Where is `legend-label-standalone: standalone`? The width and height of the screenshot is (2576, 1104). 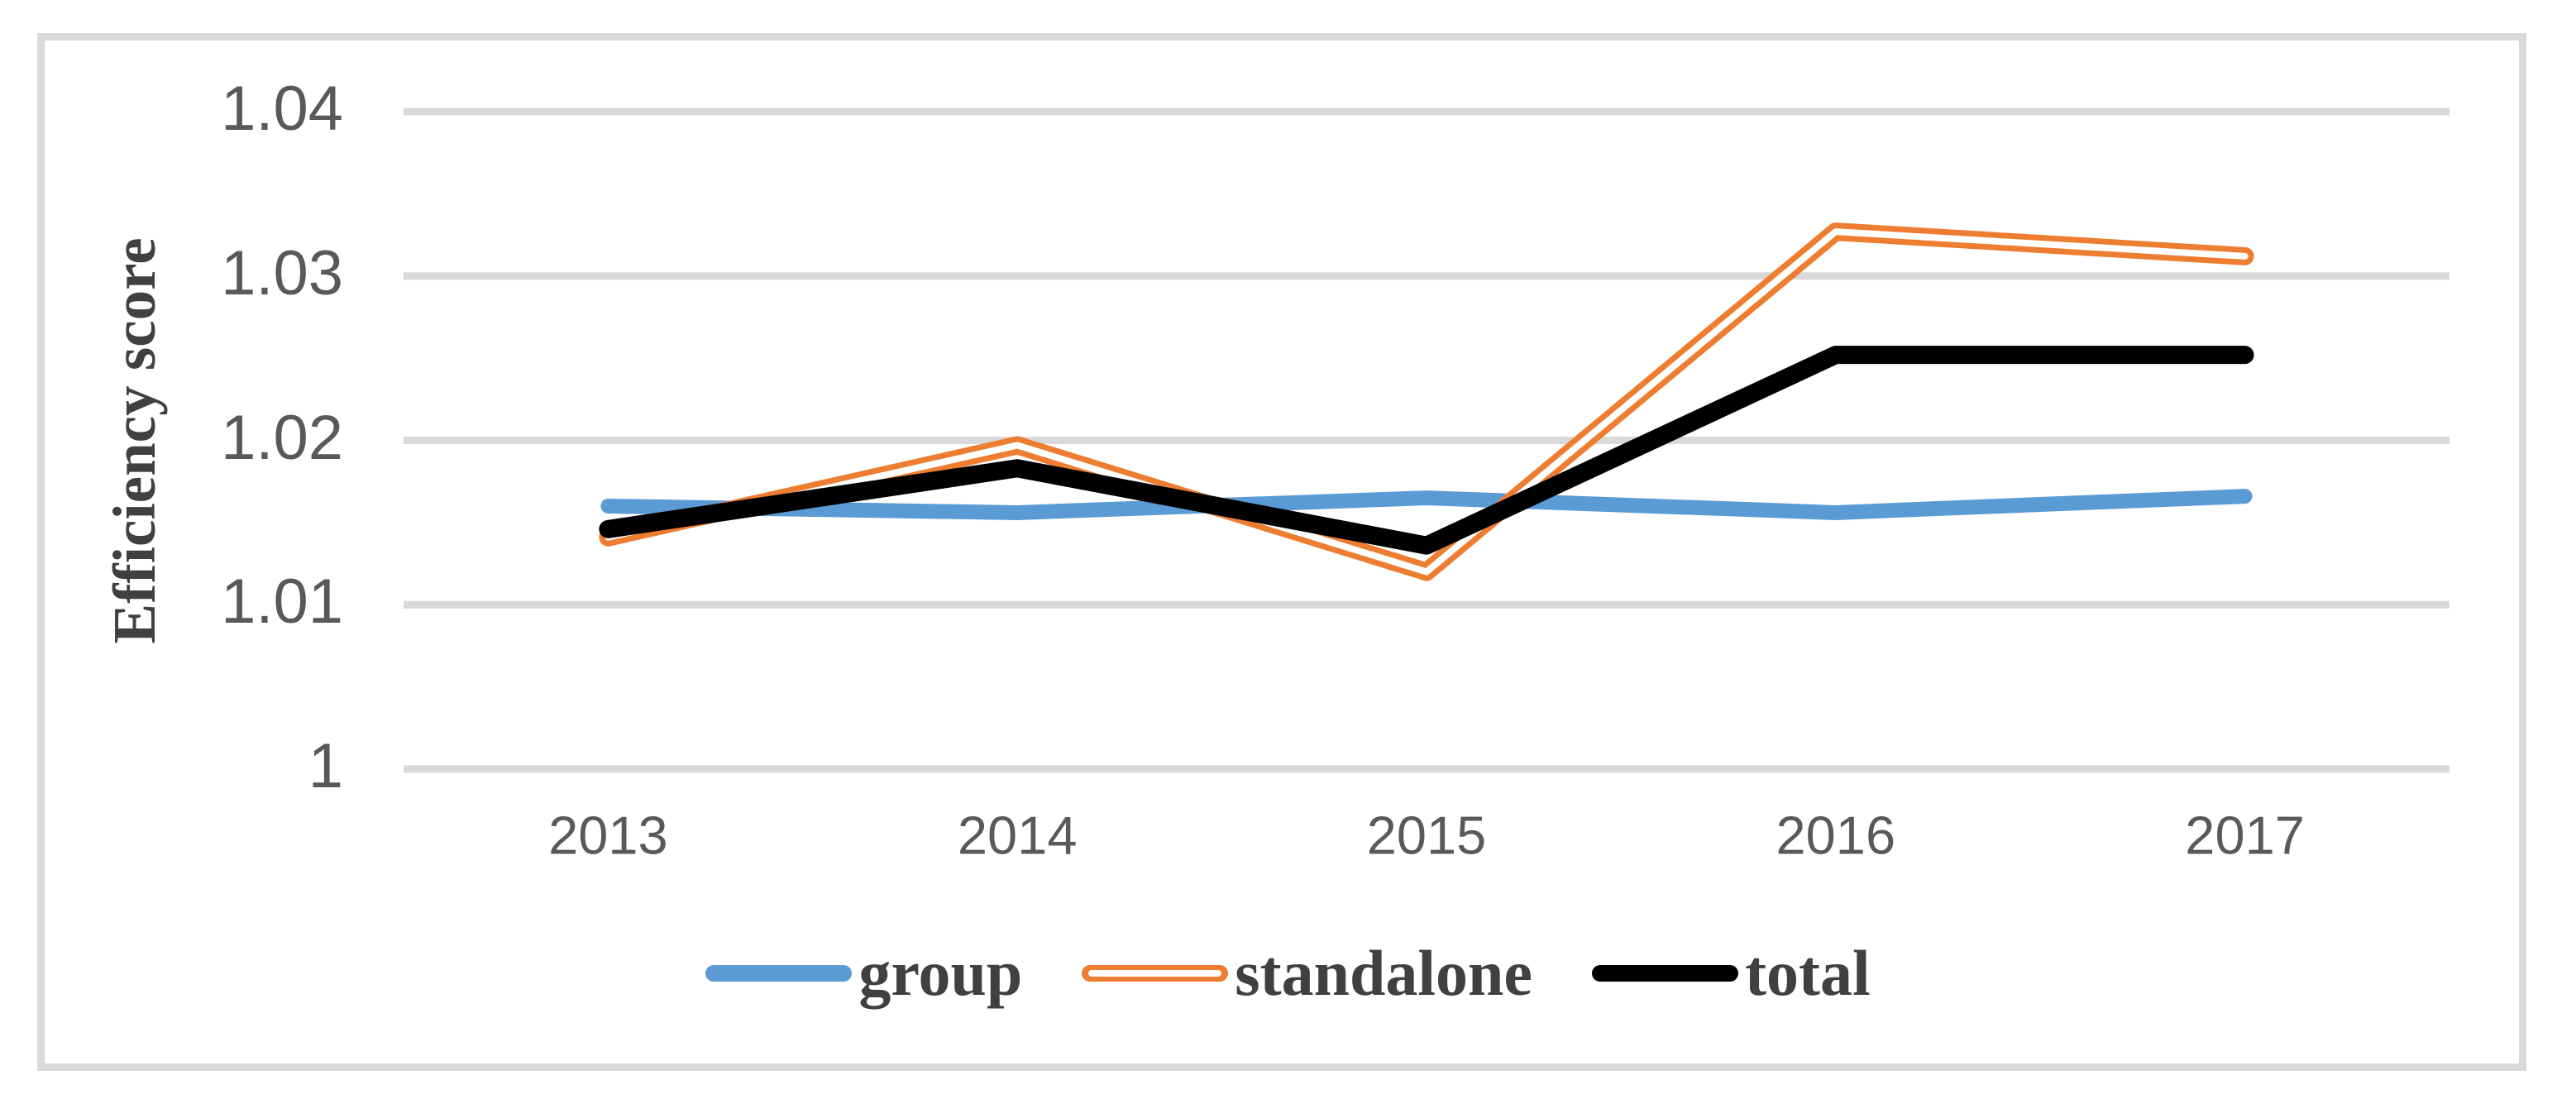
legend-label-standalone: standalone is located at coordinates (1384, 973).